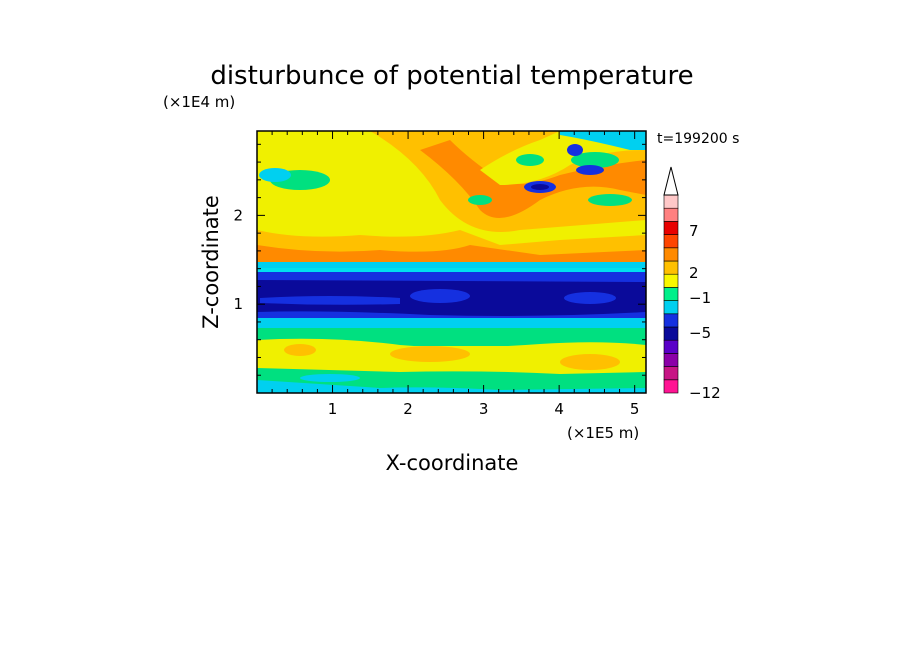 This screenshot has width=904, height=654. What do you see at coordinates (451, 255) in the screenshot?
I see `field-mid-darkorange` at bounding box center [451, 255].